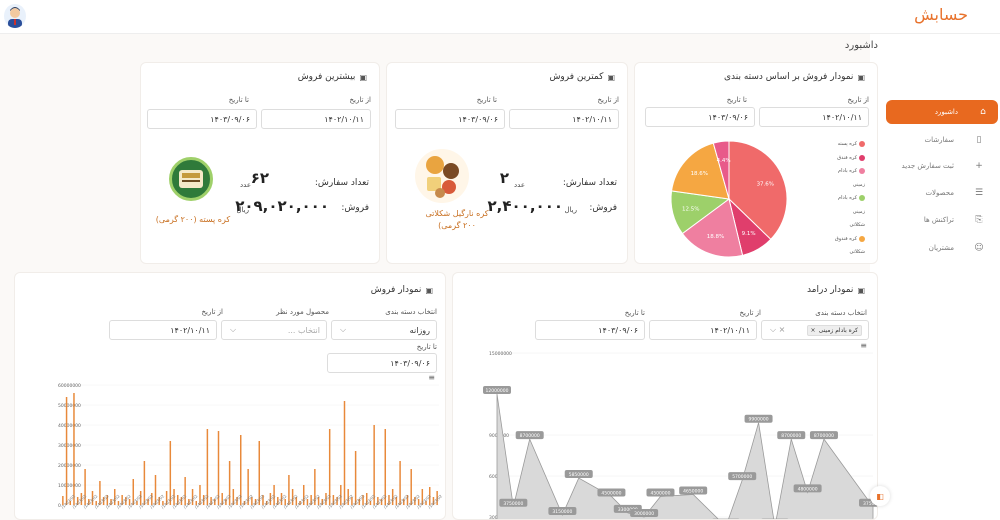 The width and height of the screenshot is (1000, 520). I want to click on legend-item: کره بادام, so click(851, 171).